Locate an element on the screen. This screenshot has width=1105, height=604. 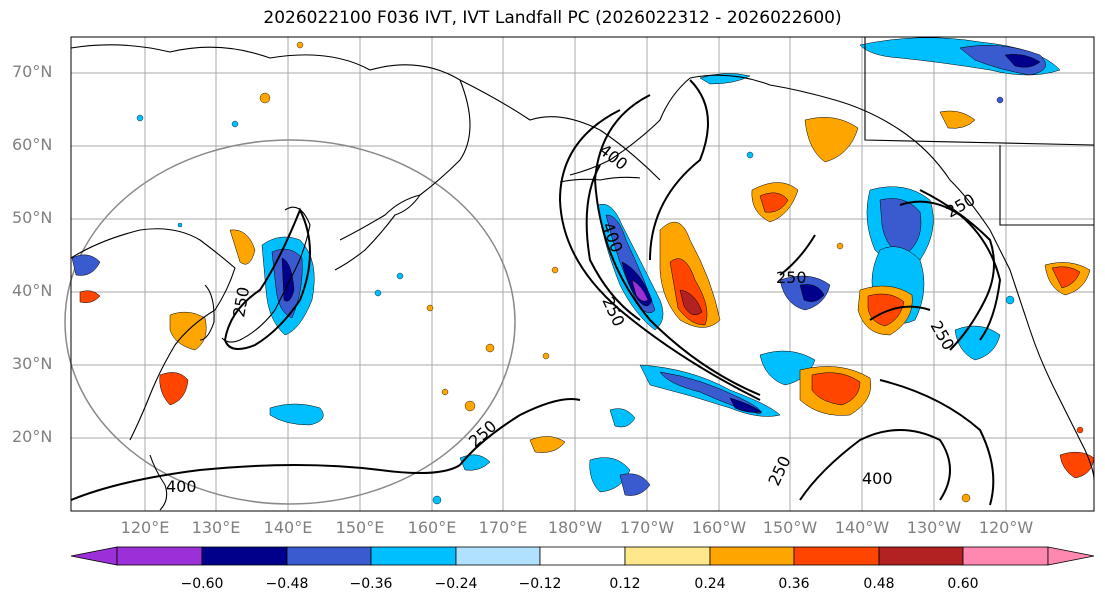
colorbar is located at coordinates (582, 556).